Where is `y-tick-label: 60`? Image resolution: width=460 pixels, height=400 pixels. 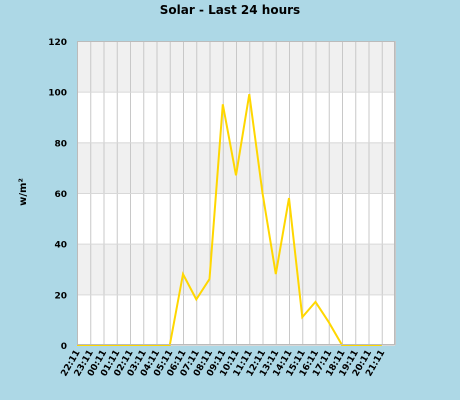 y-tick-label: 60 is located at coordinates (60, 195).